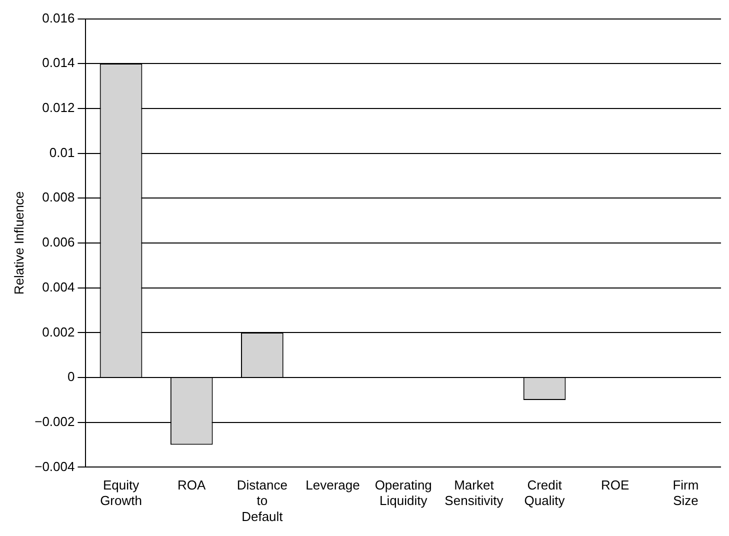 The image size is (729, 536). What do you see at coordinates (71, 376) in the screenshot?
I see `y-tick-label: 0` at bounding box center [71, 376].